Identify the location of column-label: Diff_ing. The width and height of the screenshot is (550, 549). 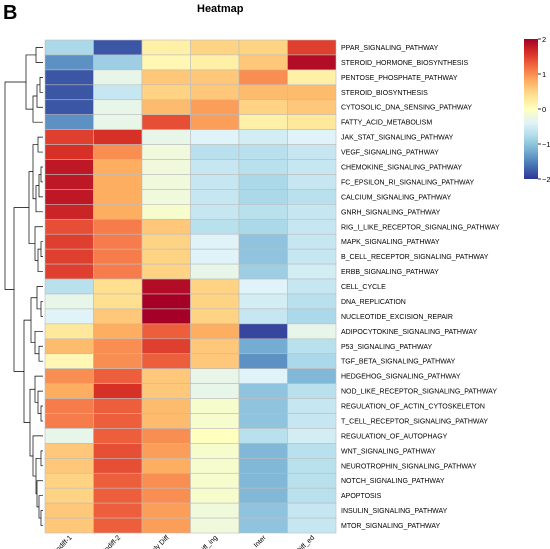
(209, 541).